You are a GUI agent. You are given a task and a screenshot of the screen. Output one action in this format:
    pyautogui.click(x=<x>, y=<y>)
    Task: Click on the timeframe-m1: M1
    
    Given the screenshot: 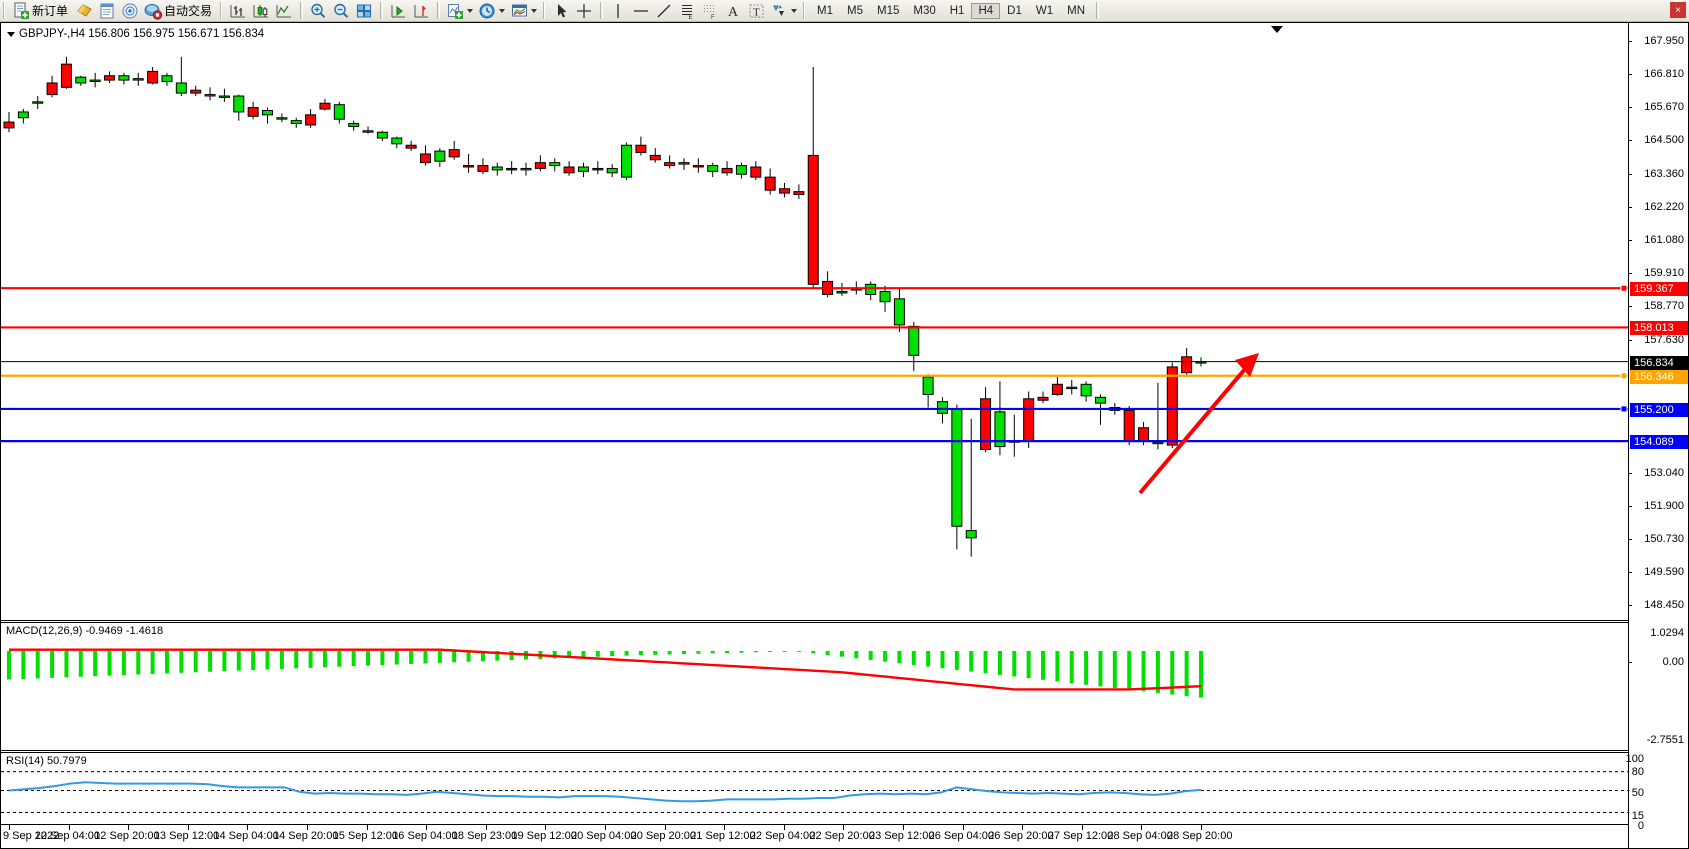 What is the action you would take?
    pyautogui.click(x=825, y=10)
    